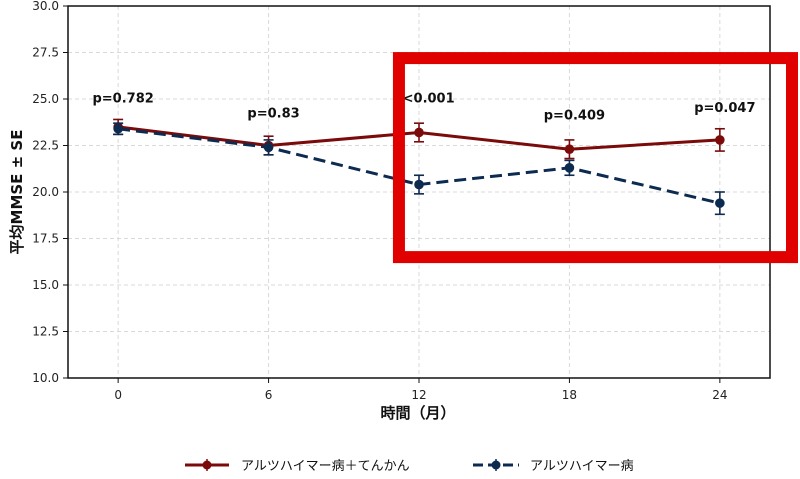 This screenshot has height=479, width=800. What do you see at coordinates (45, 332) in the screenshot?
I see `y-tick-label-1: 12.5` at bounding box center [45, 332].